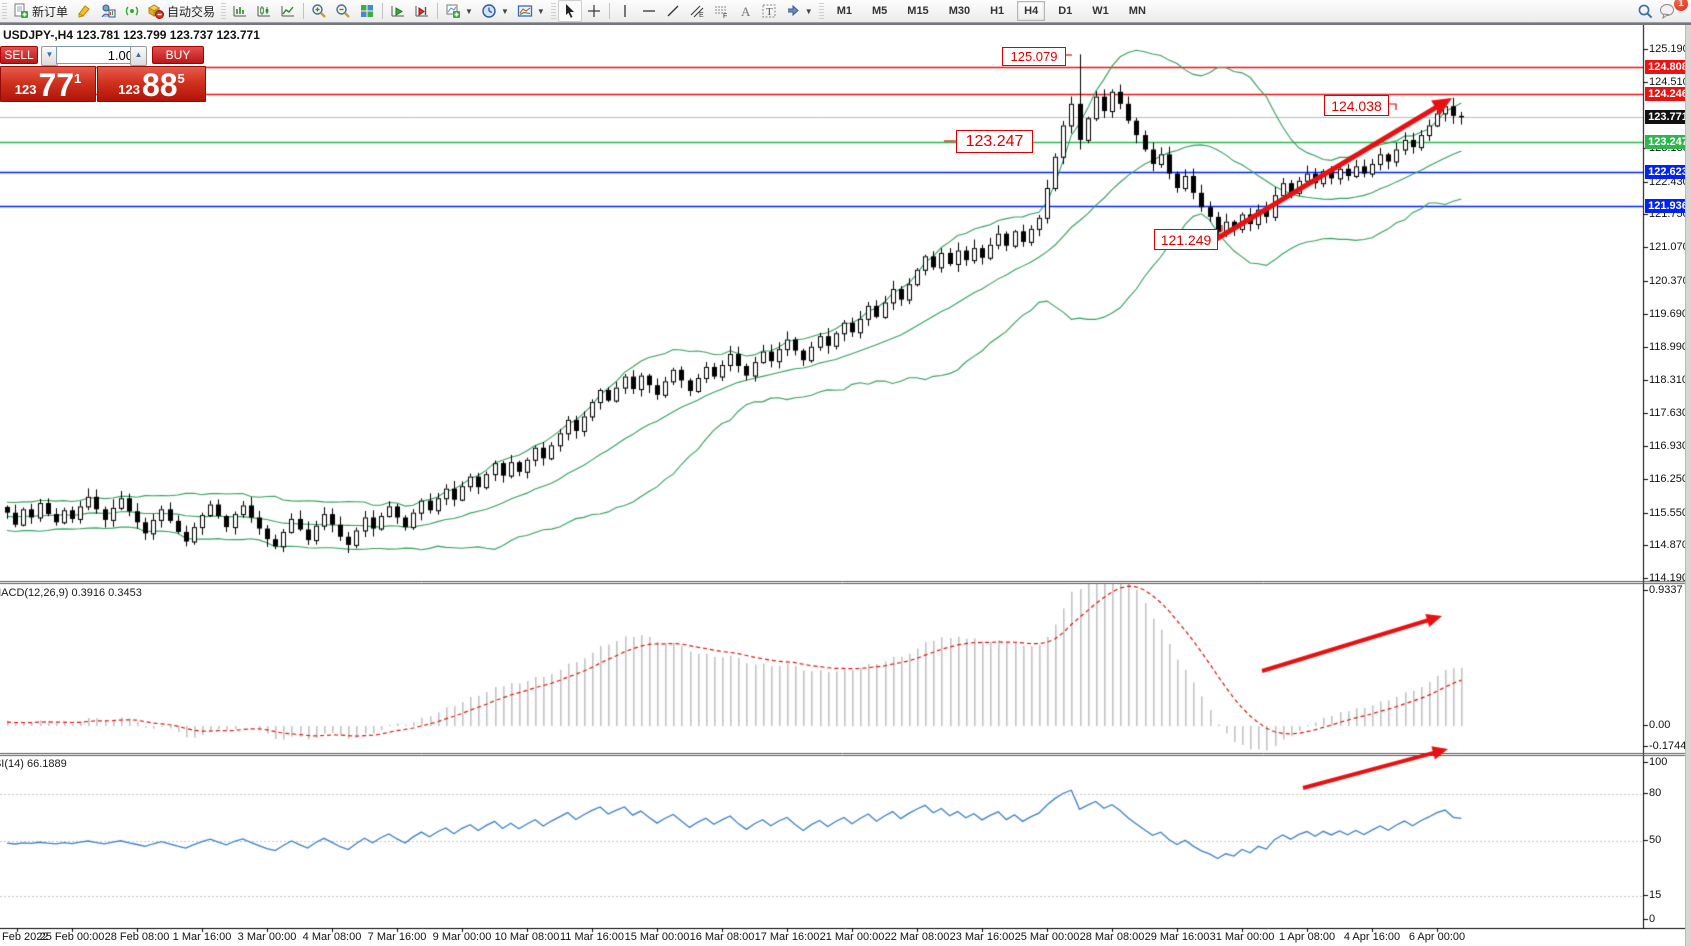  I want to click on time-axis-label: 16 Mar 08:00, so click(722, 937).